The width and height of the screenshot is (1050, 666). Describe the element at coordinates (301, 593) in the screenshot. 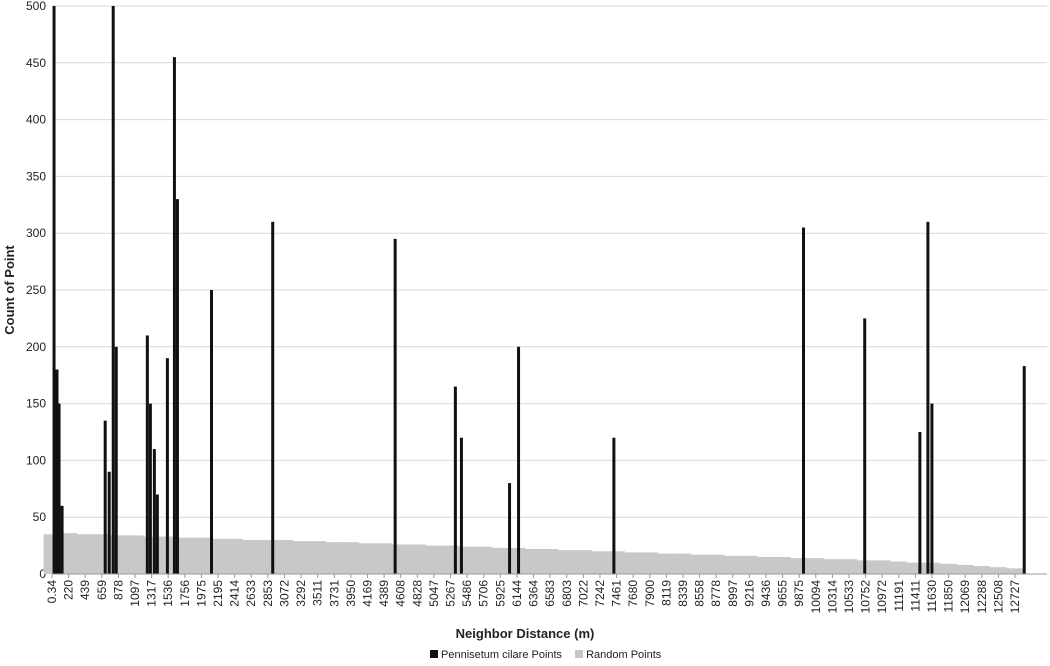

I see `x-tick-label: 3292` at that location.